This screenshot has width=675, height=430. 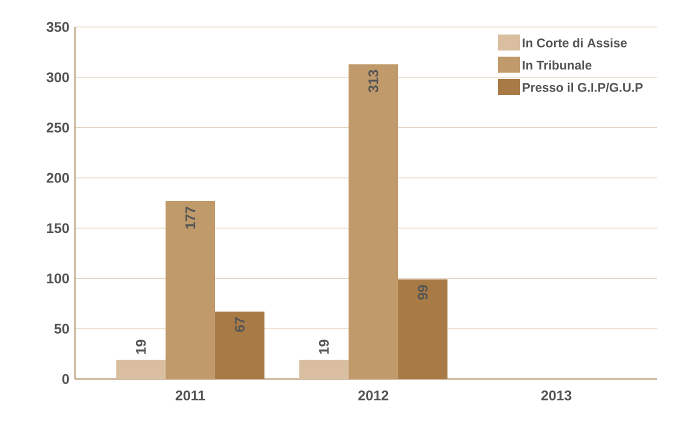 I want to click on legend-label: In Tribunale, so click(x=557, y=65).